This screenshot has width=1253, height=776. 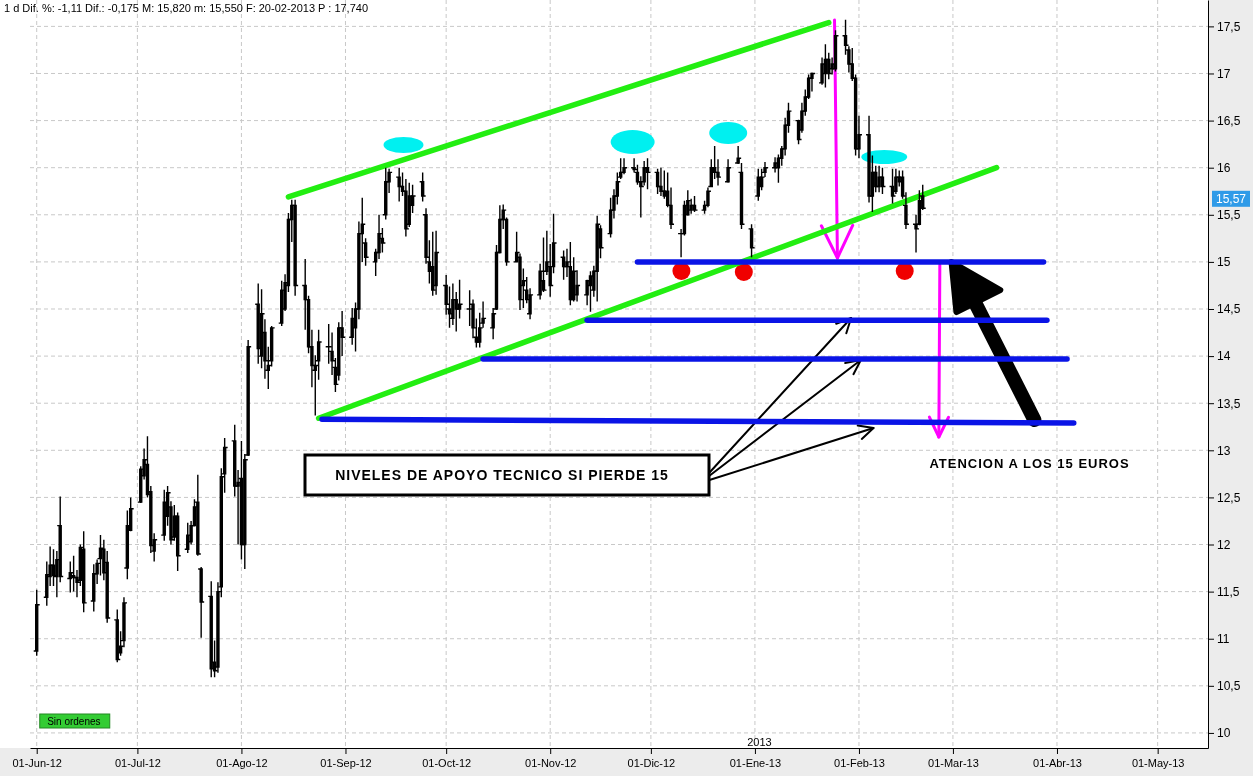 I want to click on y-tick-label: 15, so click(x=1224, y=262).